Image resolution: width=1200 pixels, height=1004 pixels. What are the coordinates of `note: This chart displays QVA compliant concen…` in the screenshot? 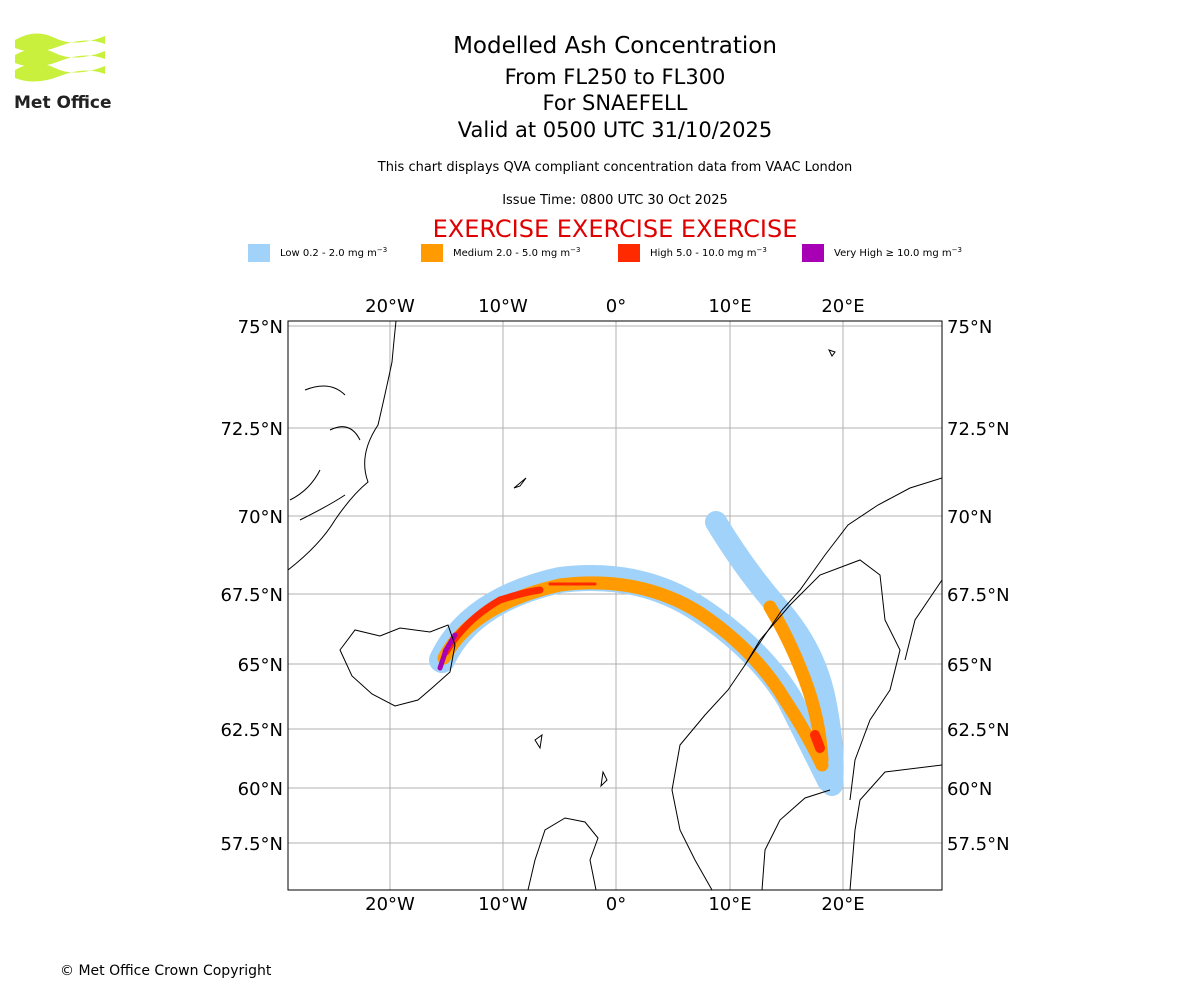 It's located at (615, 167).